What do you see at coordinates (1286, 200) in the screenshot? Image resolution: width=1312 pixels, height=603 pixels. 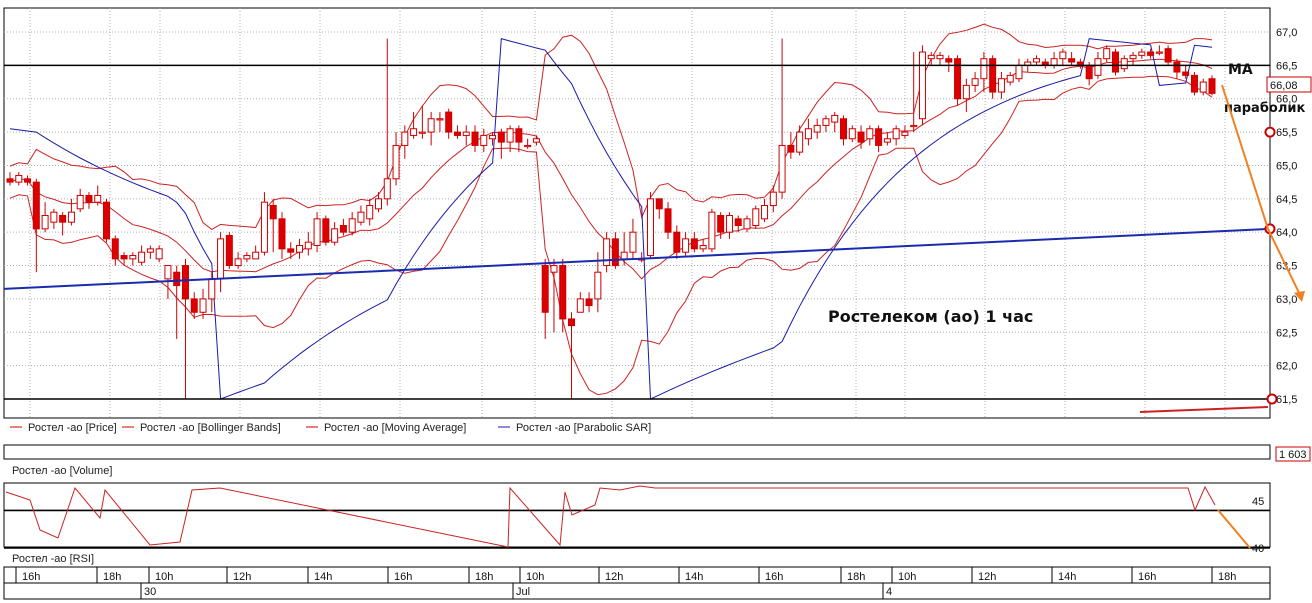 I see `price-tick-label: 64,5` at bounding box center [1286, 200].